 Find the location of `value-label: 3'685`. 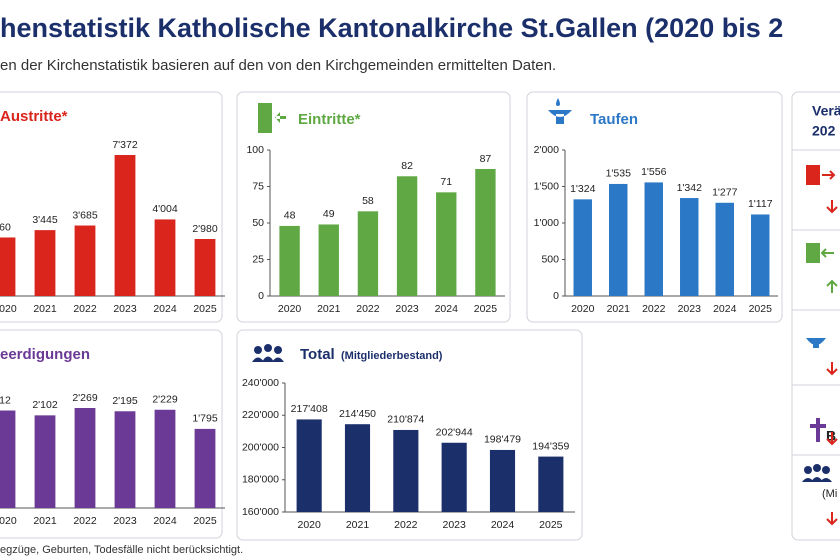

value-label: 3'685 is located at coordinates (85, 215).